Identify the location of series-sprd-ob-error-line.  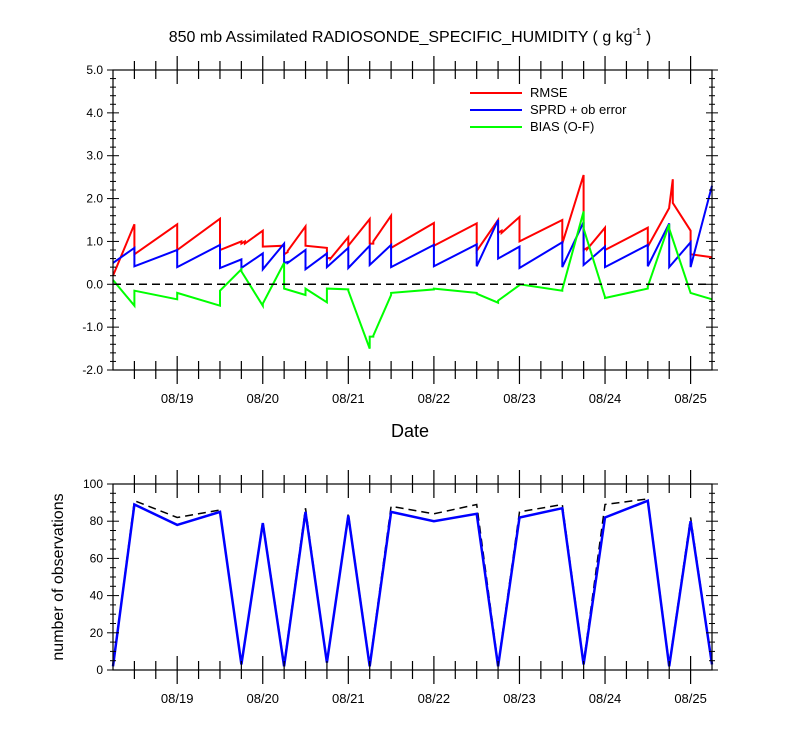
(412, 229).